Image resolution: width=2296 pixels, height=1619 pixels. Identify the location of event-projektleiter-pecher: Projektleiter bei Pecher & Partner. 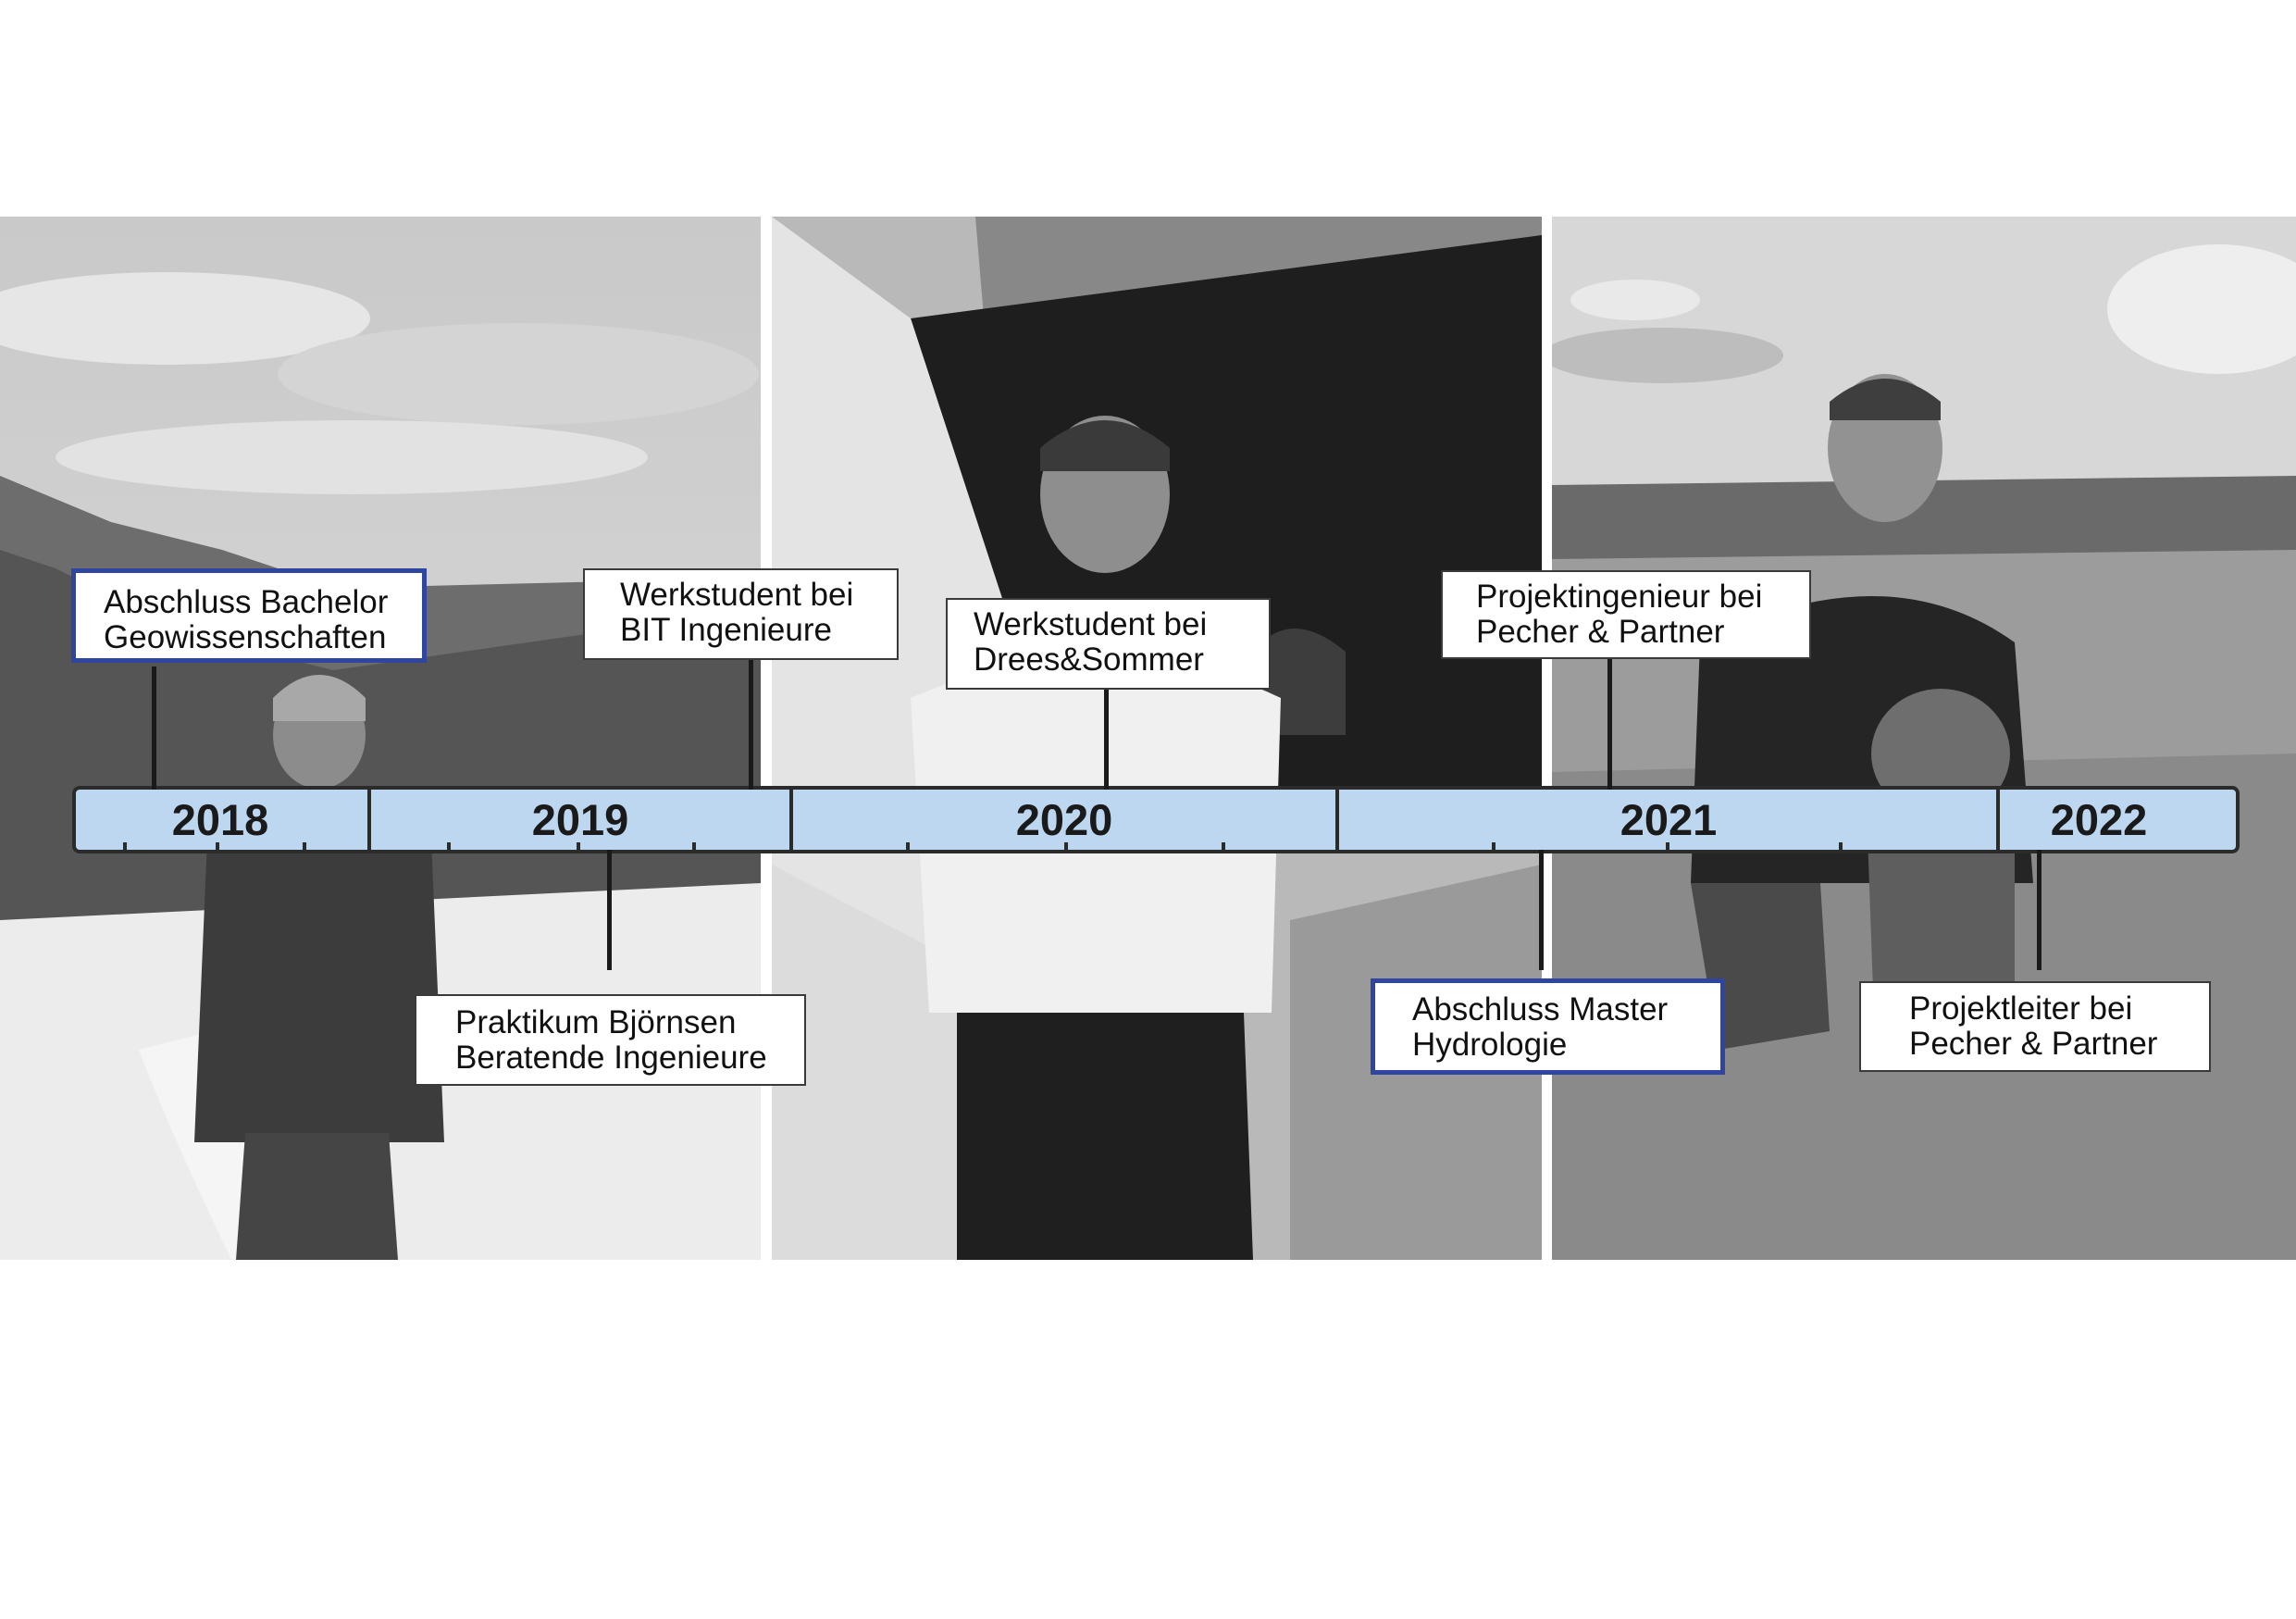
(2035, 1027).